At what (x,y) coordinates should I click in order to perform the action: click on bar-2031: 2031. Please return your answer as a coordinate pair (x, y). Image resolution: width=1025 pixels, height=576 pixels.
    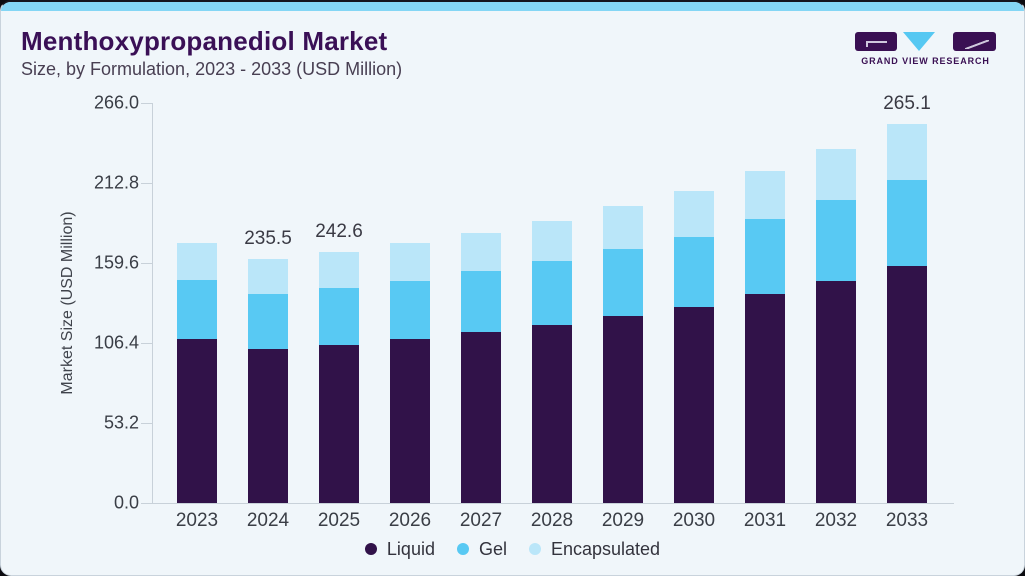
    Looking at the image, I should click on (765, 317).